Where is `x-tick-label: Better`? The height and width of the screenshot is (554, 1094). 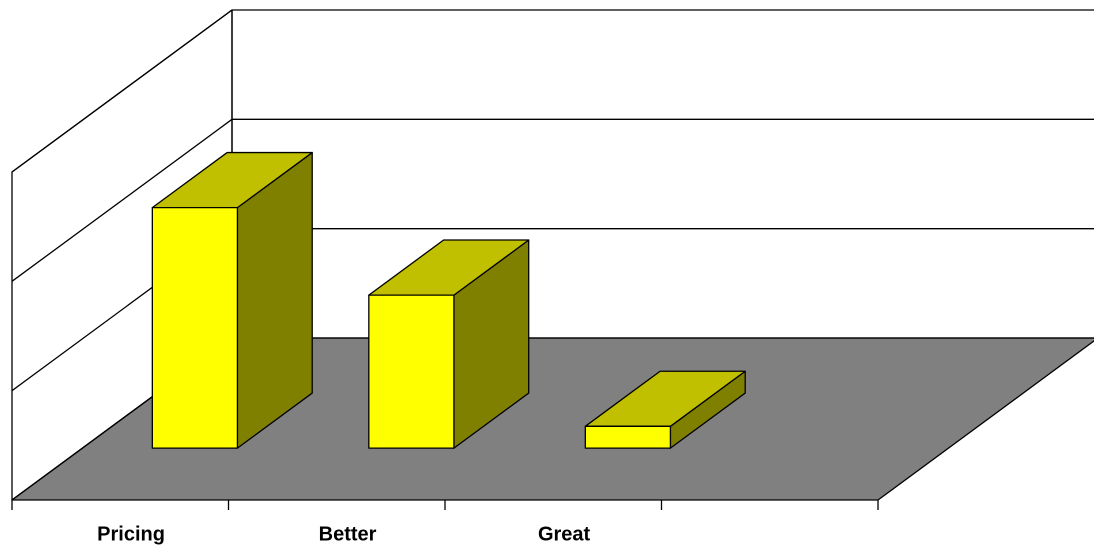
x-tick-label: Better is located at coordinates (348, 534).